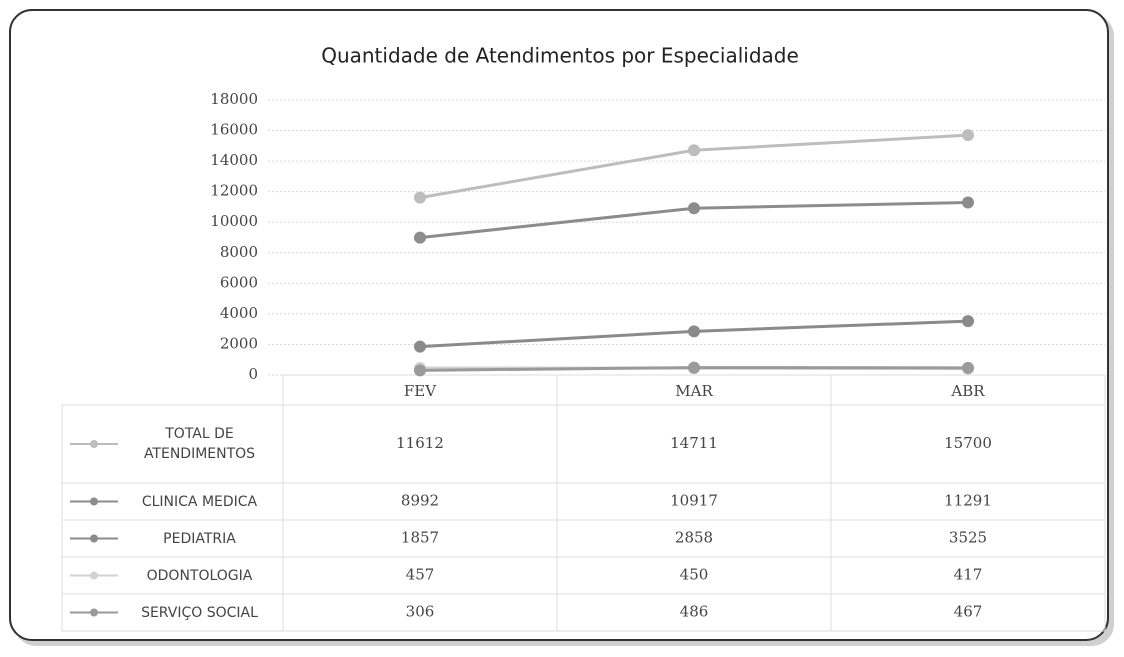 This screenshot has height=657, width=1124. I want to click on y-tick-label: 0, so click(253, 374).